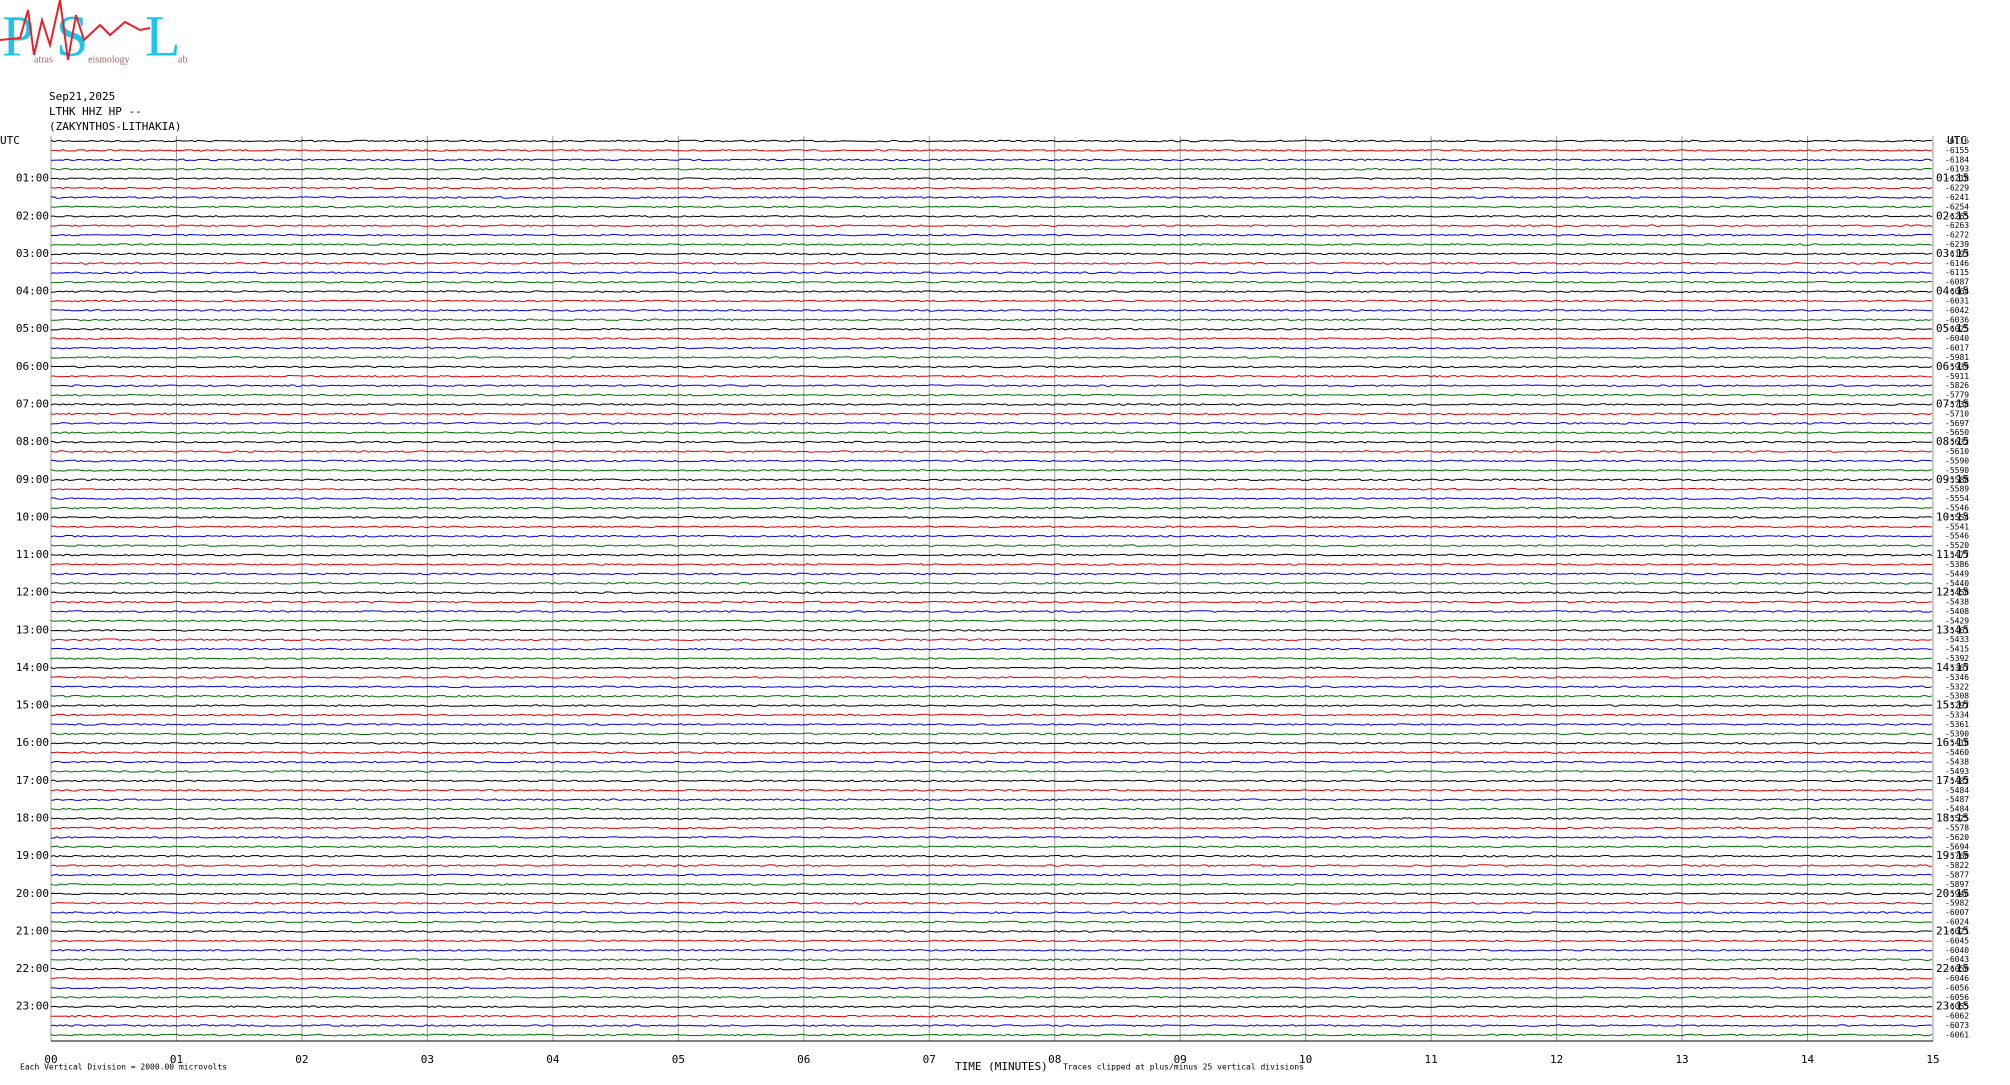  I want to click on x-tick-label: 02, so click(301, 1059).